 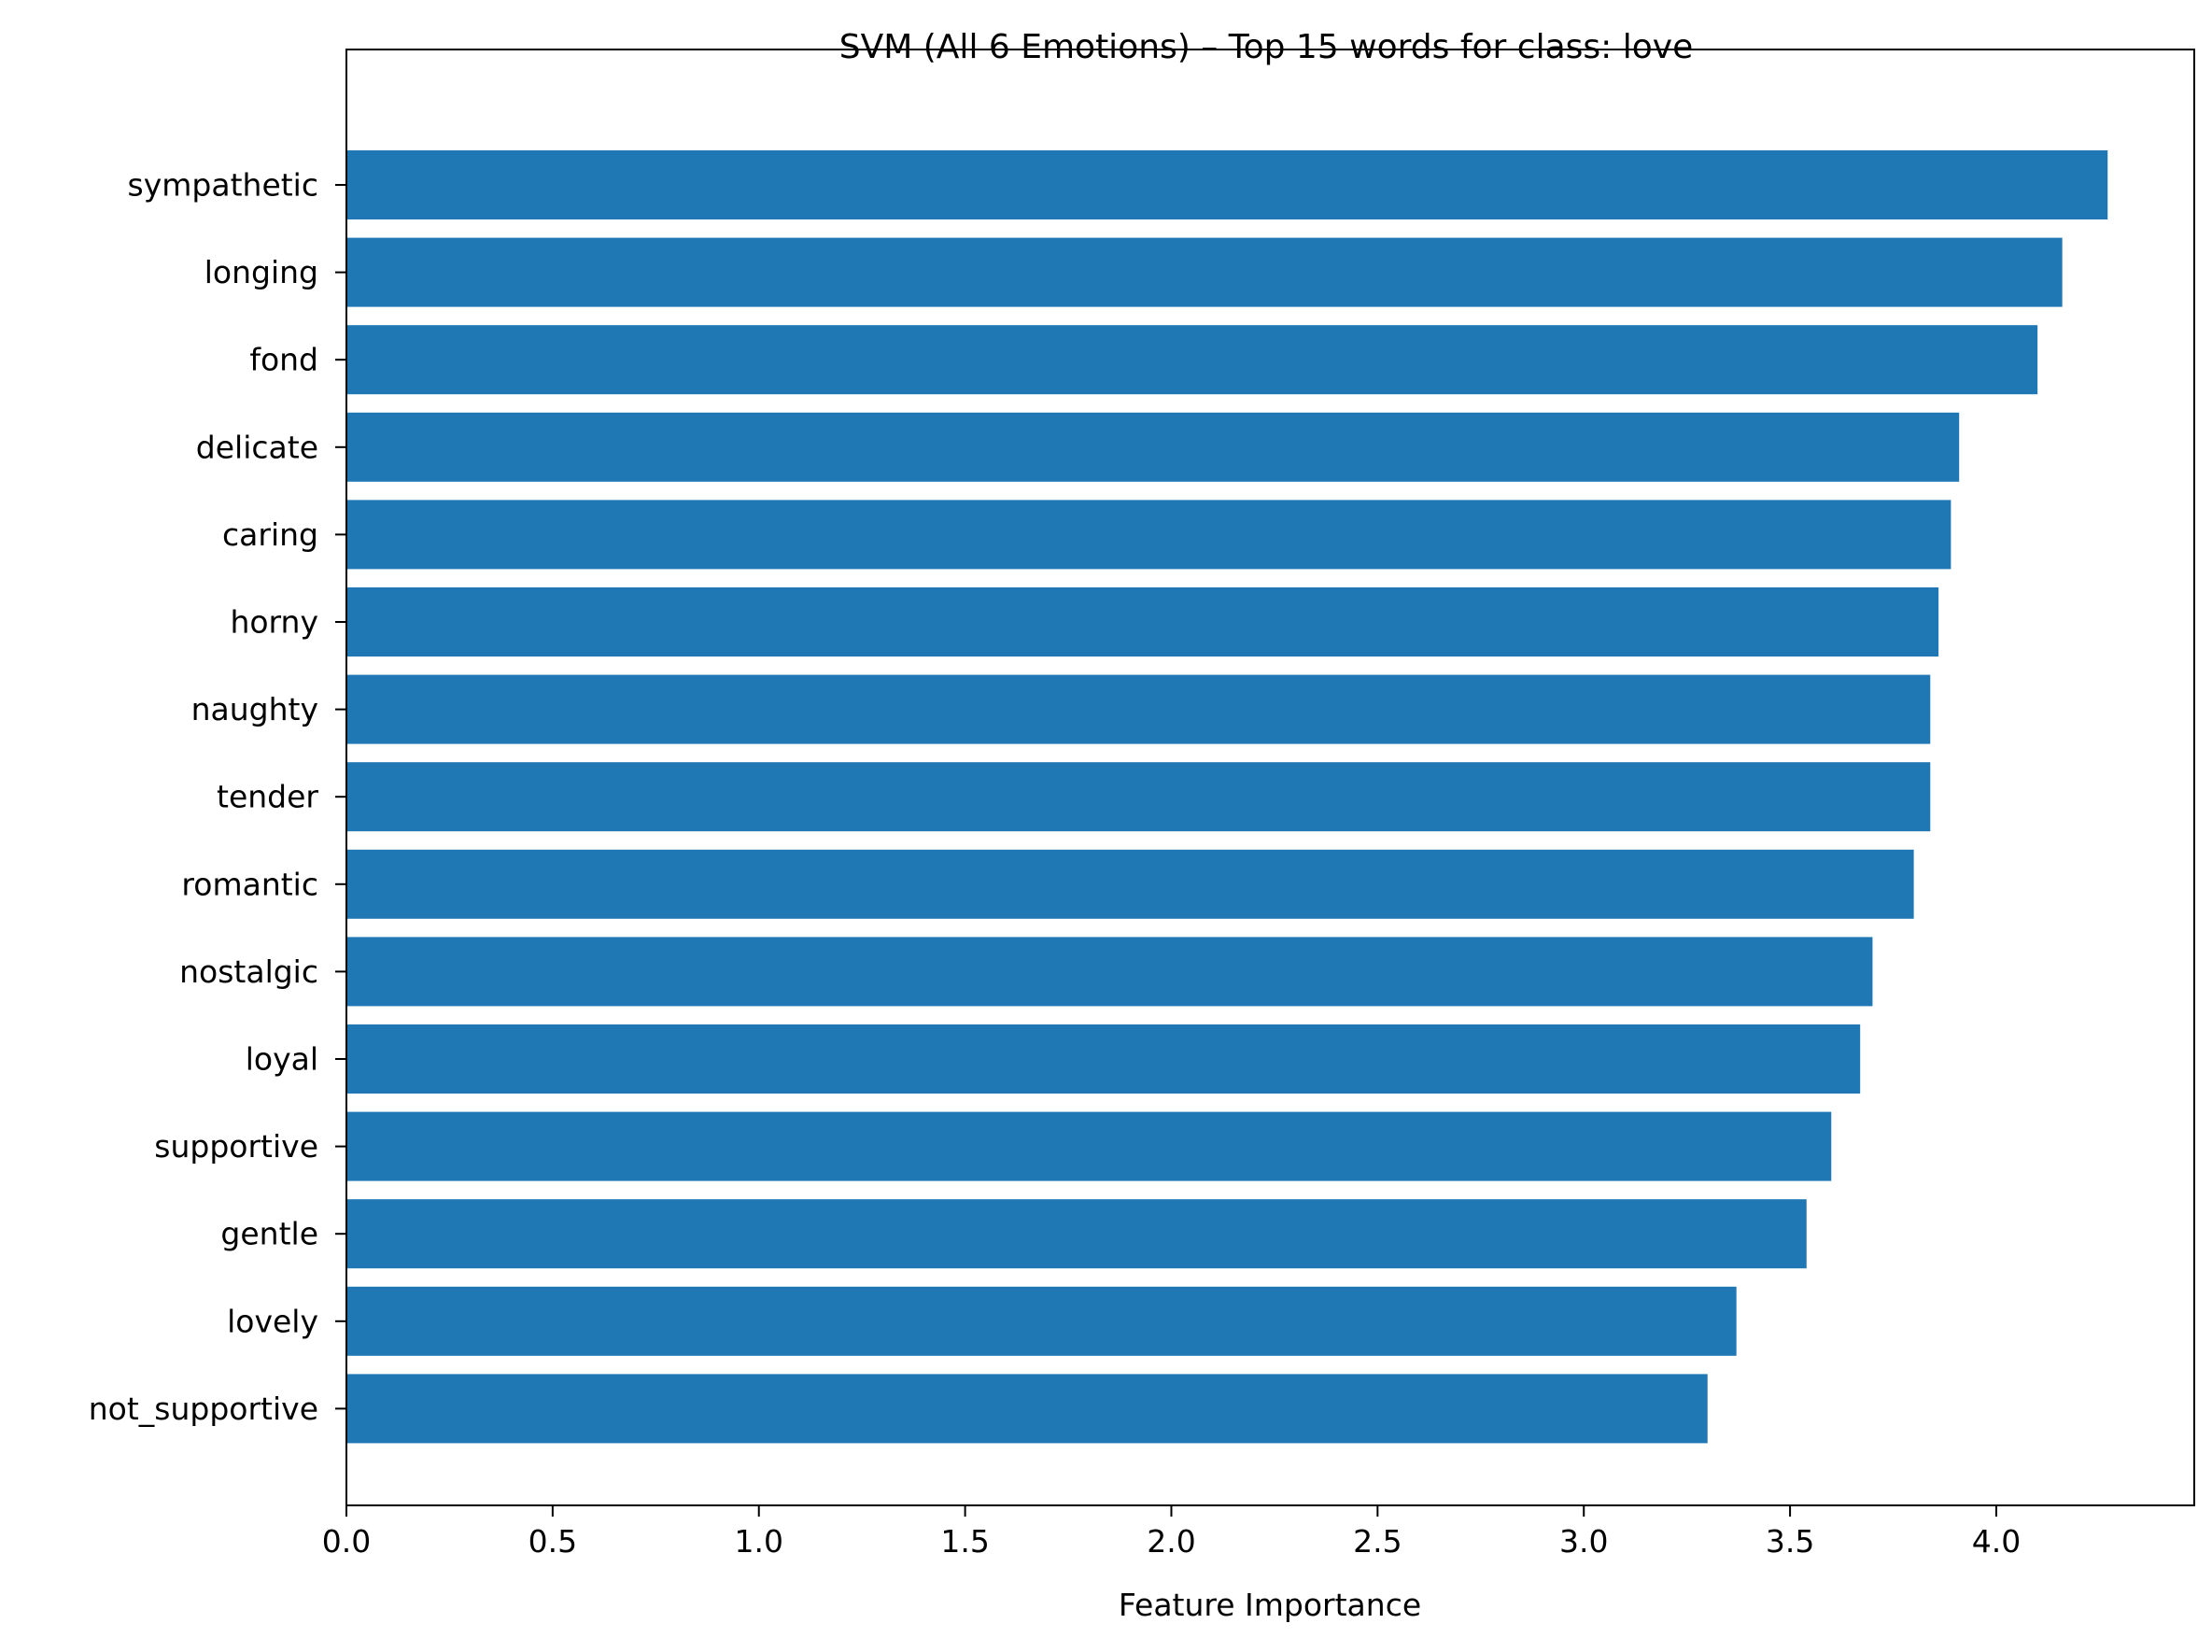 What do you see at coordinates (272, 1321) in the screenshot?
I see `y-tick-label: lovely` at bounding box center [272, 1321].